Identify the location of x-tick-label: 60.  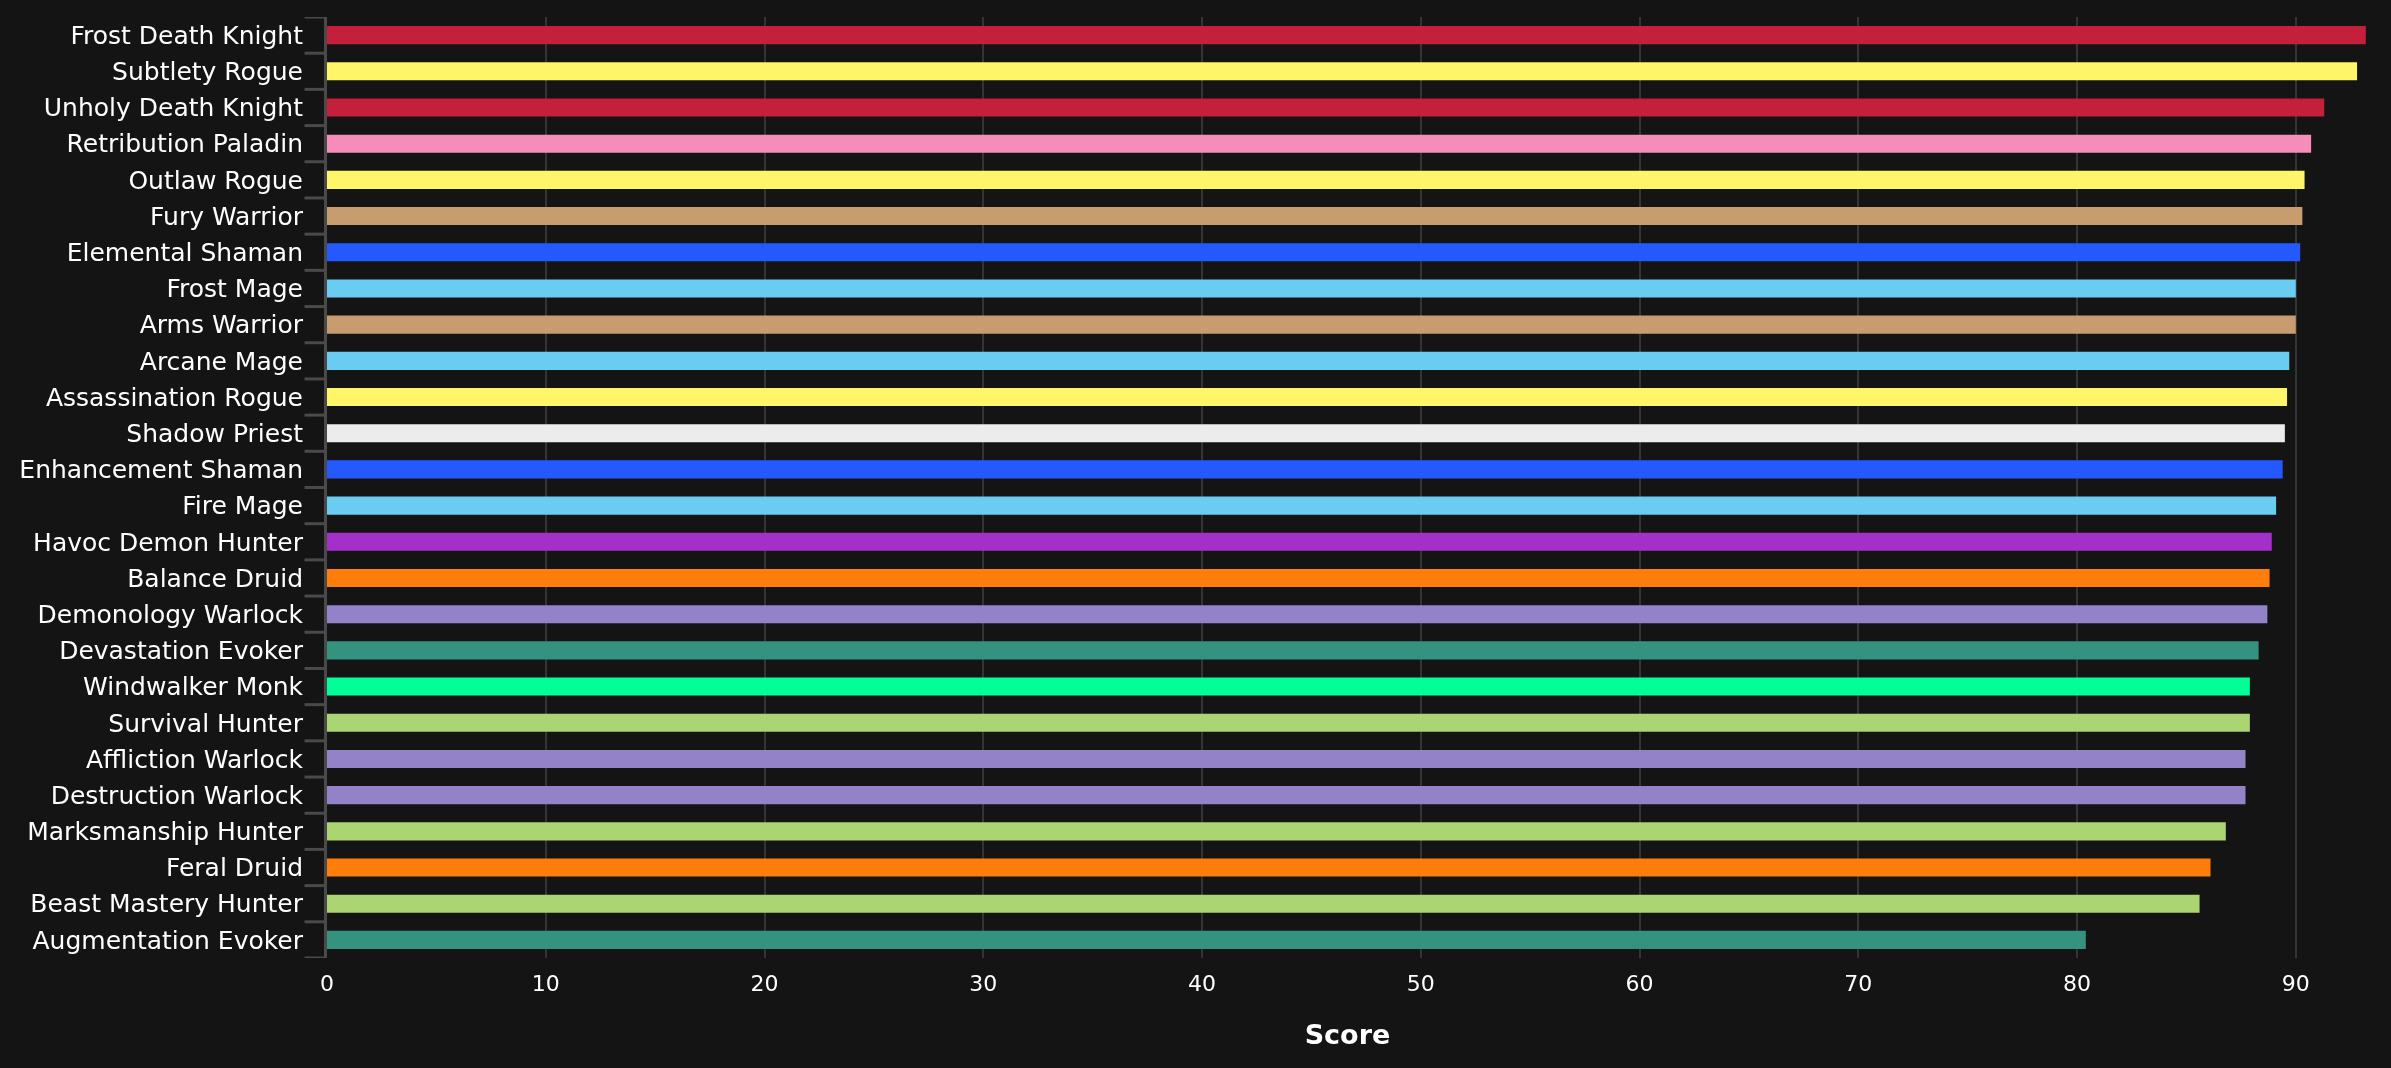
(1639, 983).